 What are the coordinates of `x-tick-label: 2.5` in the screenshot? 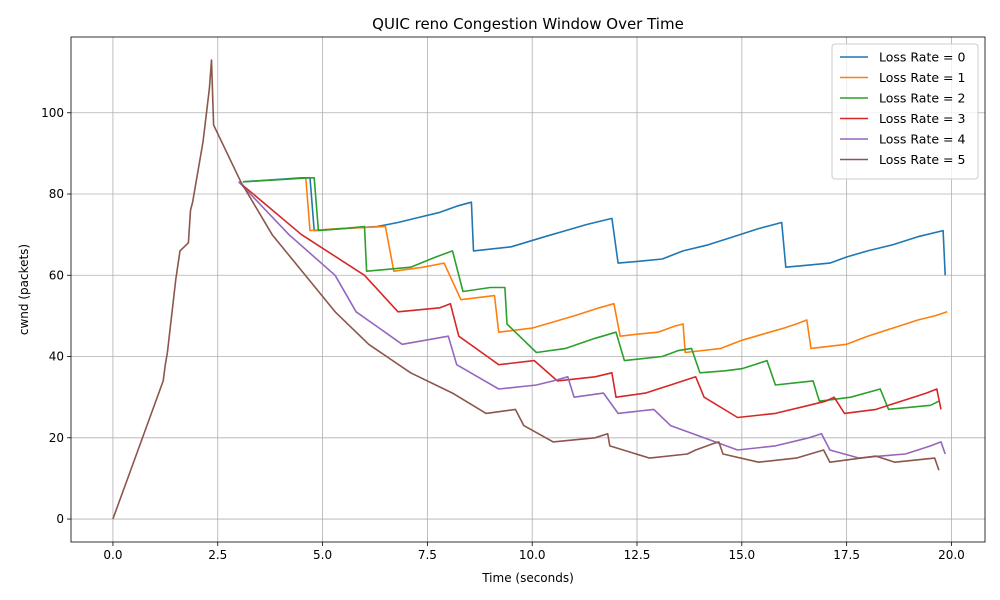 It's located at (217, 555).